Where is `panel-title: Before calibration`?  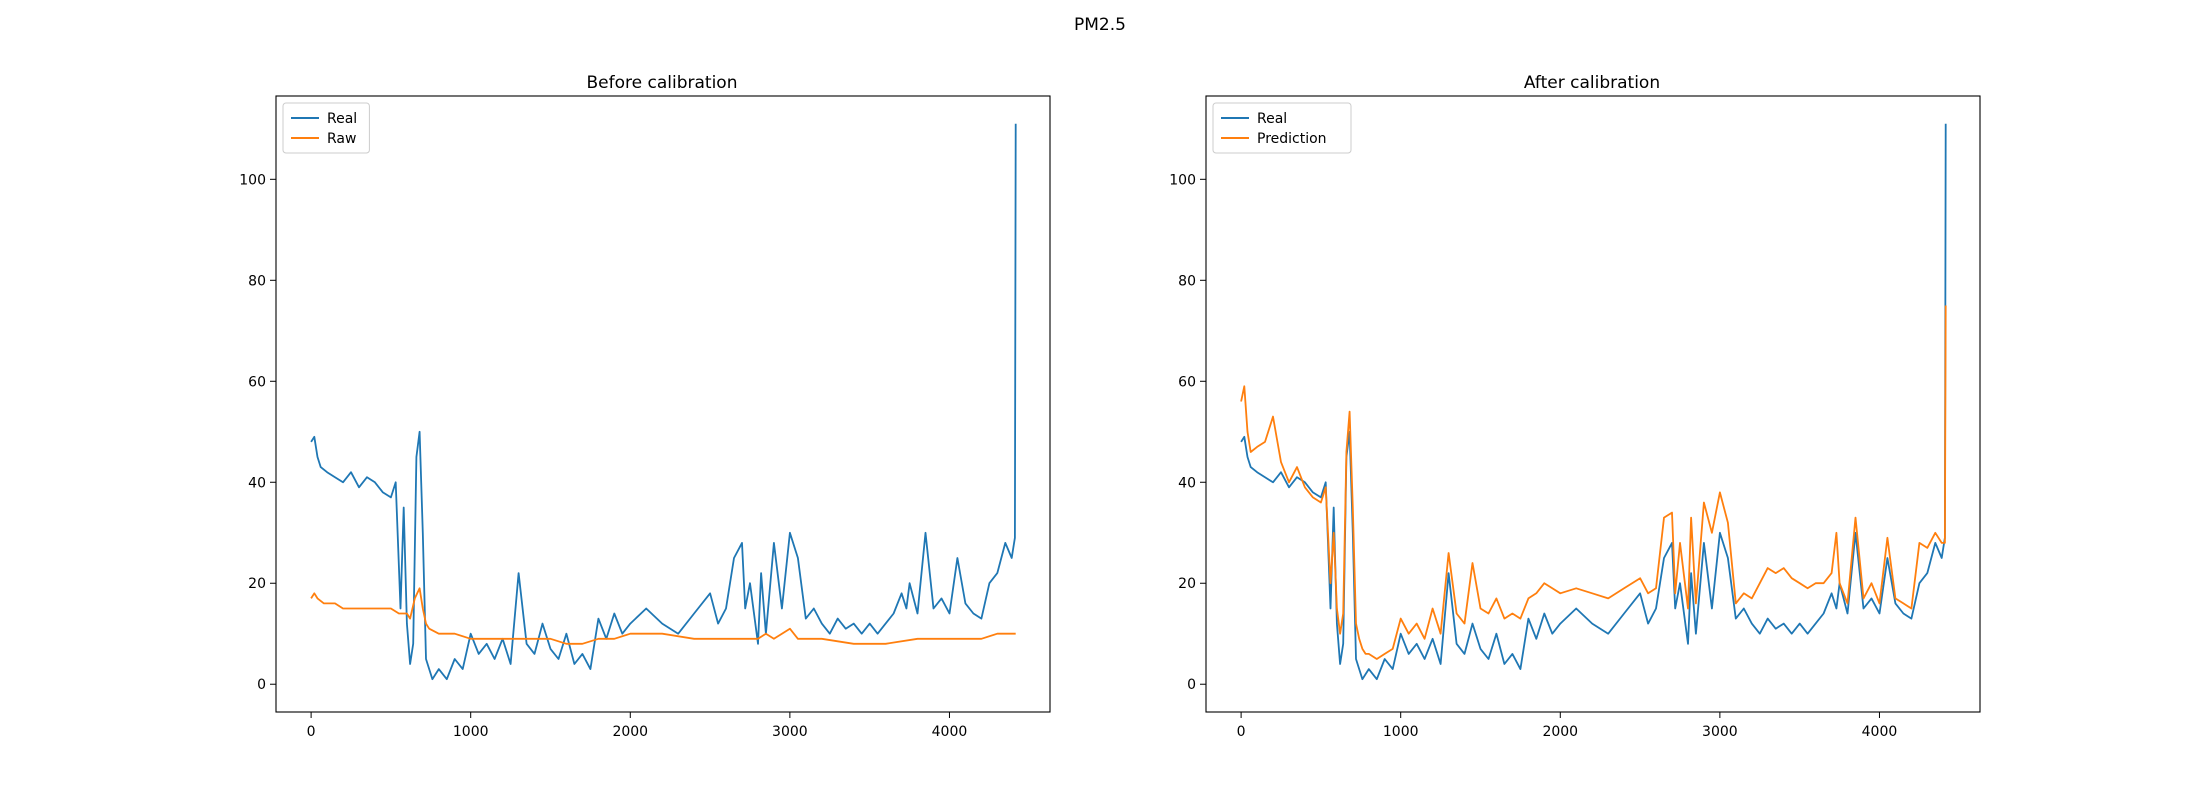 panel-title: Before calibration is located at coordinates (662, 83).